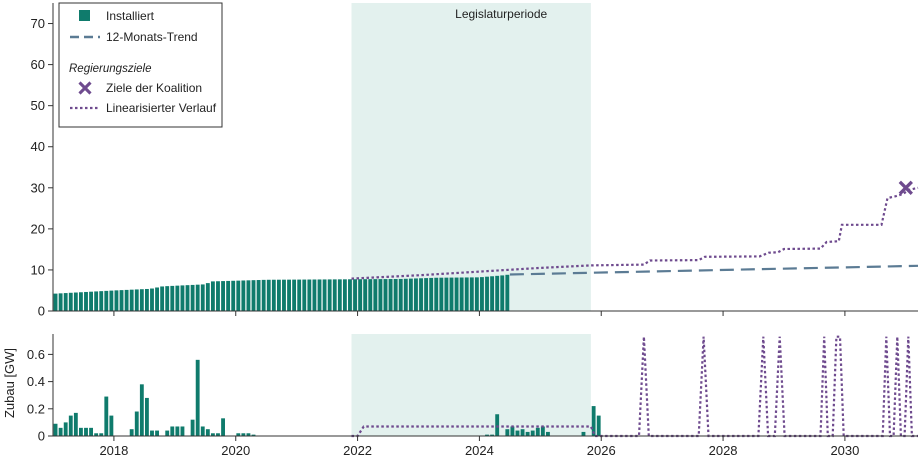  I want to click on legend-section-title: Regierungsziele, so click(110, 69).